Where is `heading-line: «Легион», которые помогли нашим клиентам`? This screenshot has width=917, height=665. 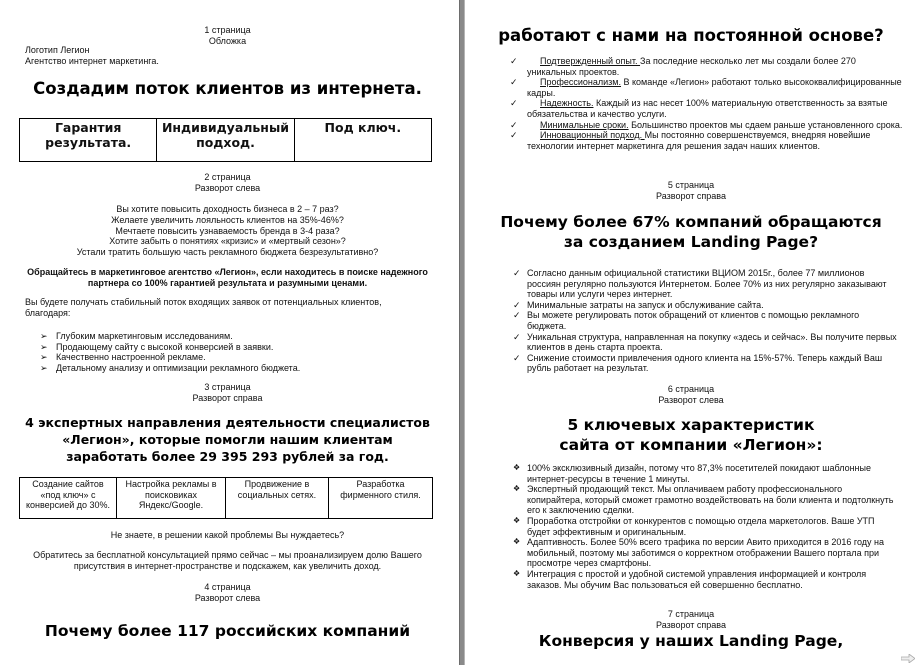 heading-line: «Легион», которые помогли нашим клиентам is located at coordinates (227, 439).